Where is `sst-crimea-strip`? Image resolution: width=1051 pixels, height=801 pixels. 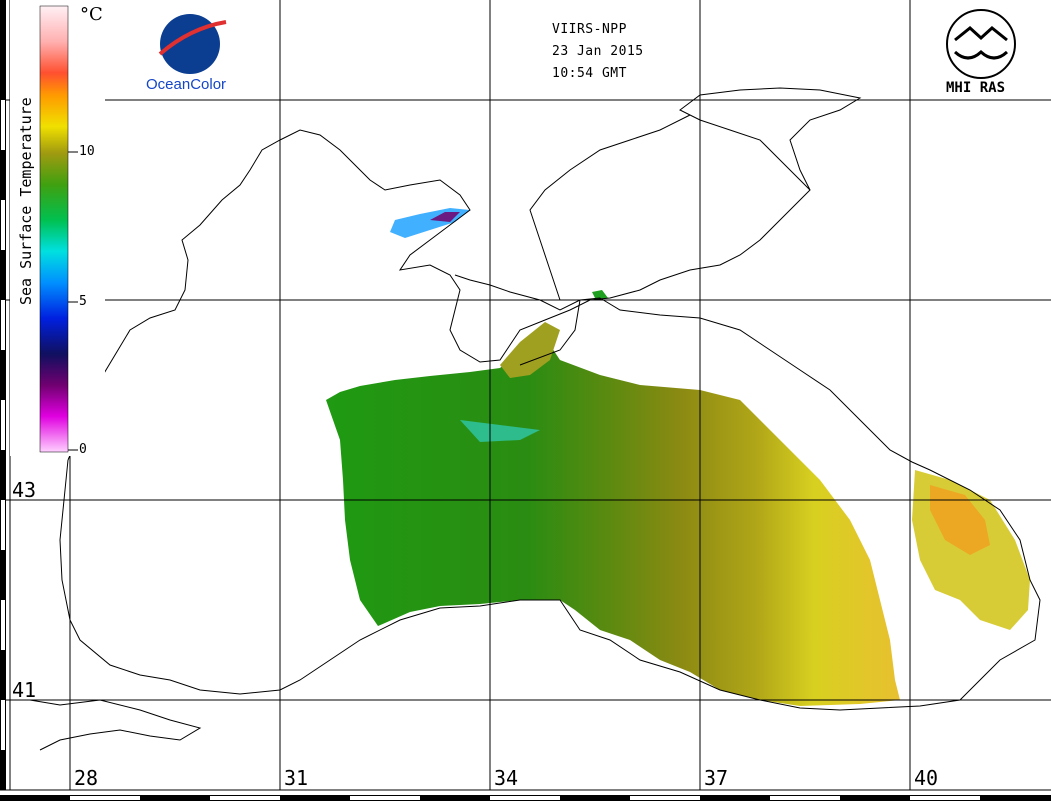 sst-crimea-strip is located at coordinates (530, 350).